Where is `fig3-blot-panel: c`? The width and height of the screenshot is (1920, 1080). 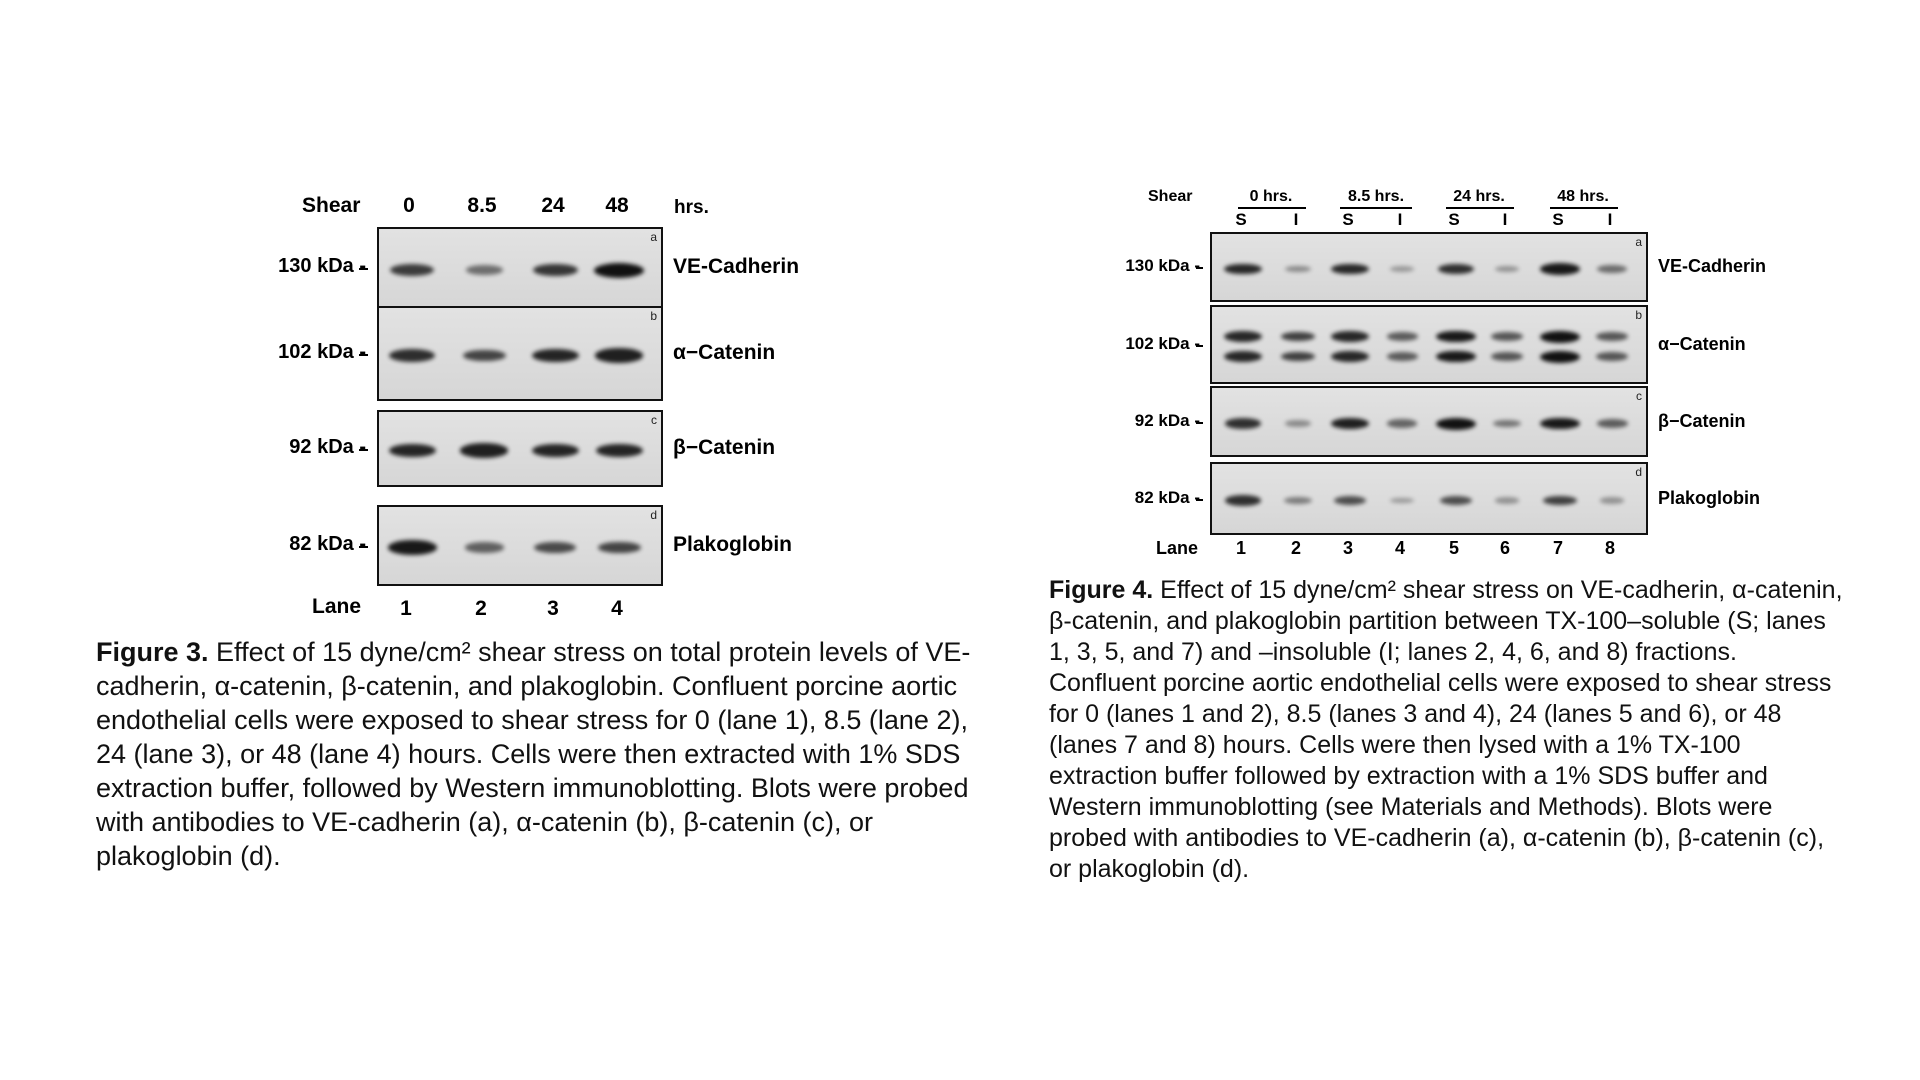
fig3-blot-panel: c is located at coordinates (520, 448).